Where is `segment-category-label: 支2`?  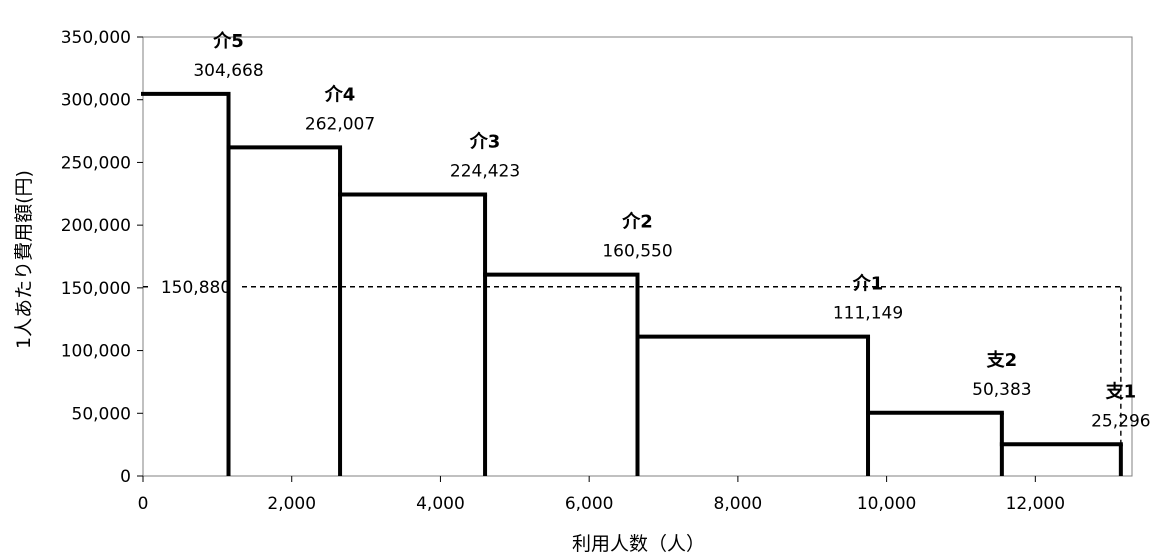 segment-category-label: 支2 is located at coordinates (1002, 360).